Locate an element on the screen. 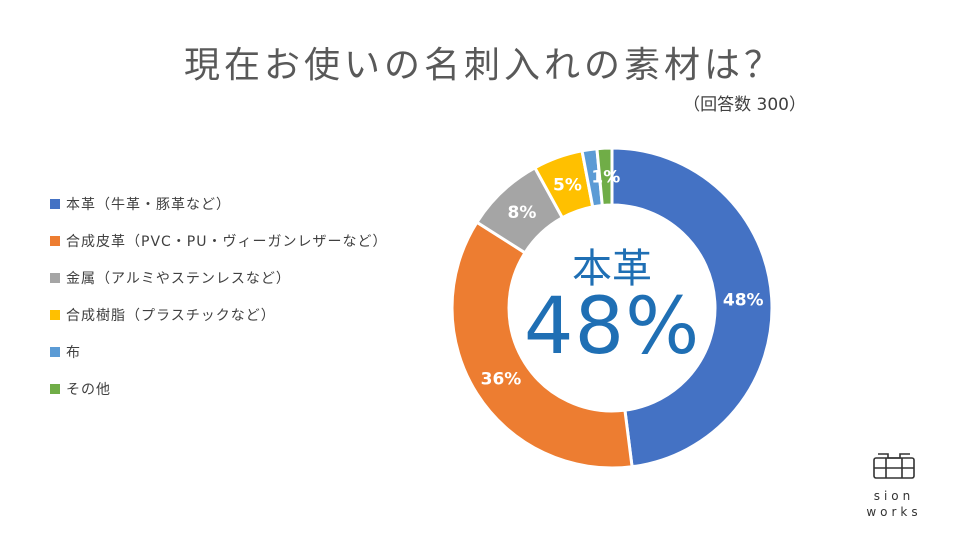 This screenshot has height=544, width=968. data-label-3: 5% is located at coordinates (567, 185).